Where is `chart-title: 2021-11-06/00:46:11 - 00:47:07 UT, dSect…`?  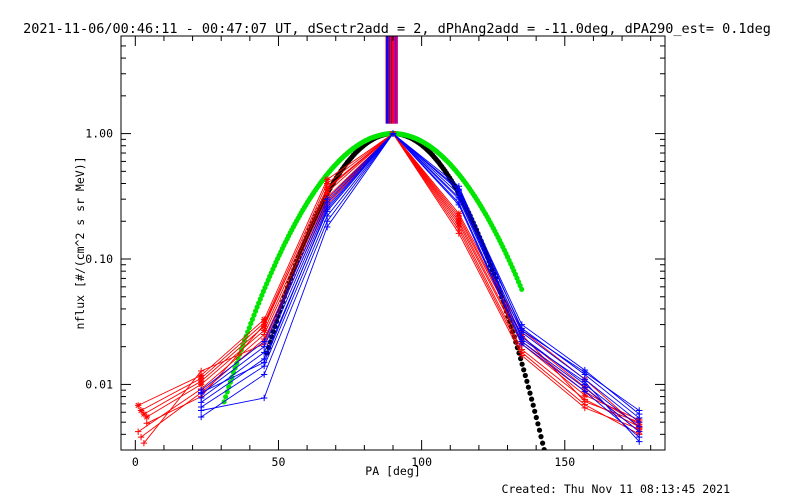
chart-title: 2021-11-06/00:46:11 - 00:47:07 UT, dSect… is located at coordinates (397, 29).